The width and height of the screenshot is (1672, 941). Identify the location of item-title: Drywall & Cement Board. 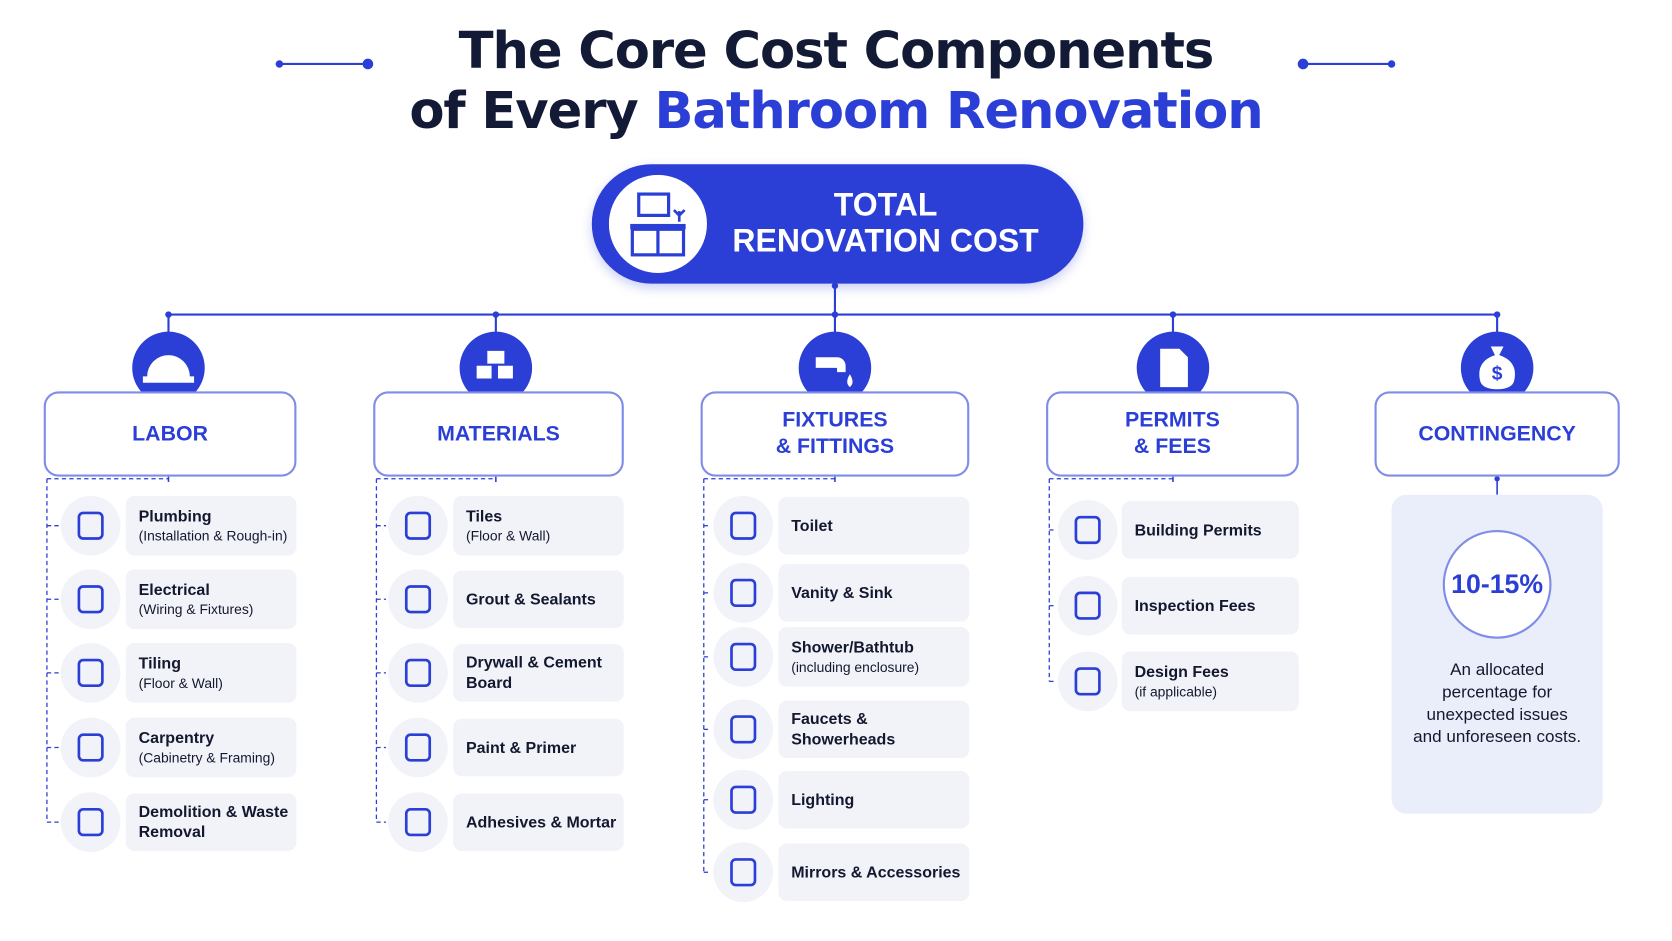
(533, 673).